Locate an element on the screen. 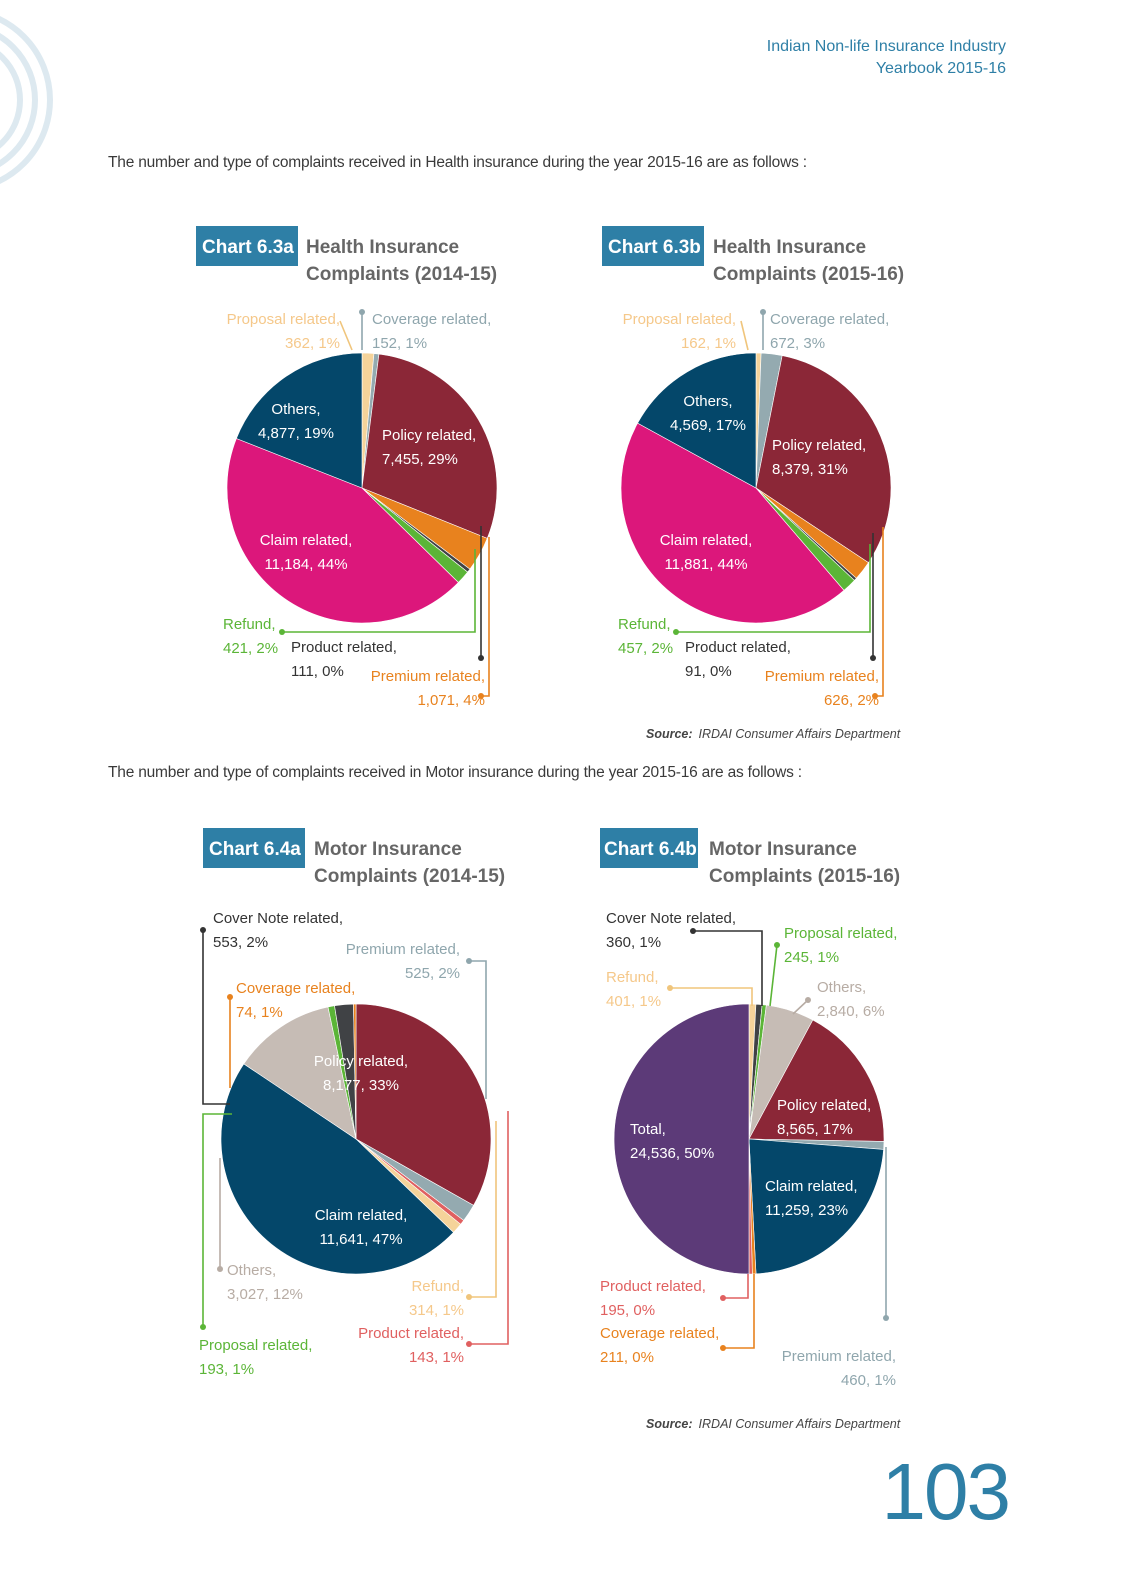  slice-label-product-related: Product related, 195, 0% is located at coordinates (653, 1298).